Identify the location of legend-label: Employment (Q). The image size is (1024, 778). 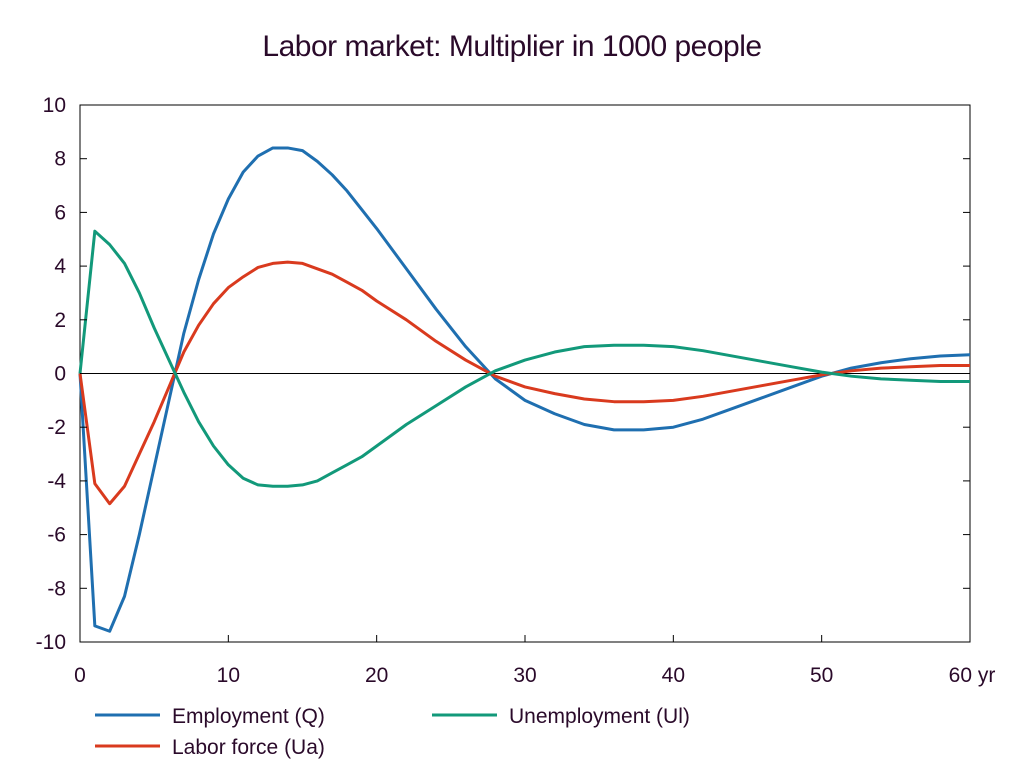
(248, 716).